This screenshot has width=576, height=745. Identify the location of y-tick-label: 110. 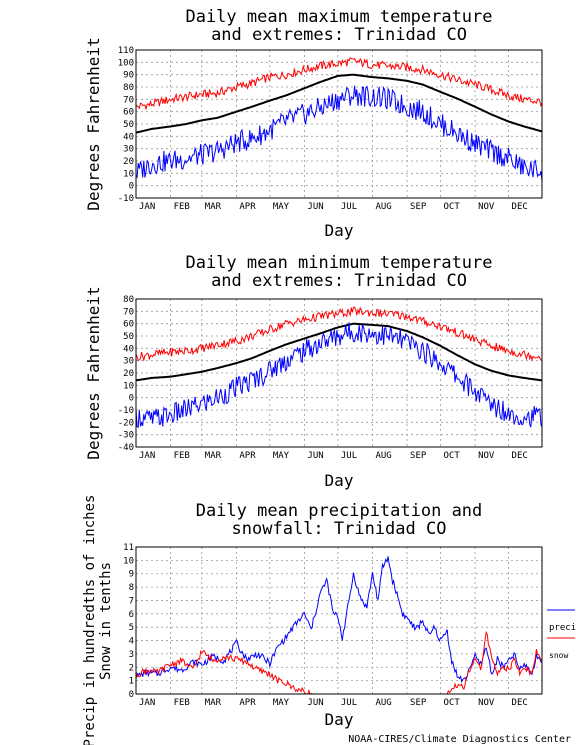
(126, 51).